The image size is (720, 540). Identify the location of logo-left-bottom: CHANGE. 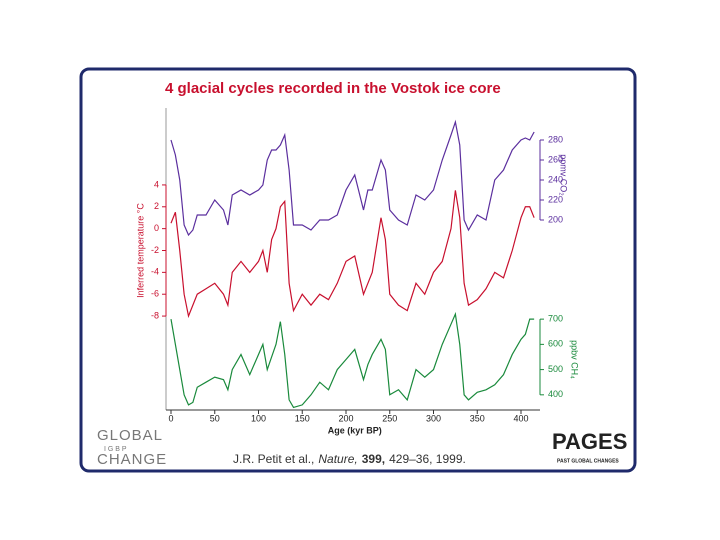
(132, 459).